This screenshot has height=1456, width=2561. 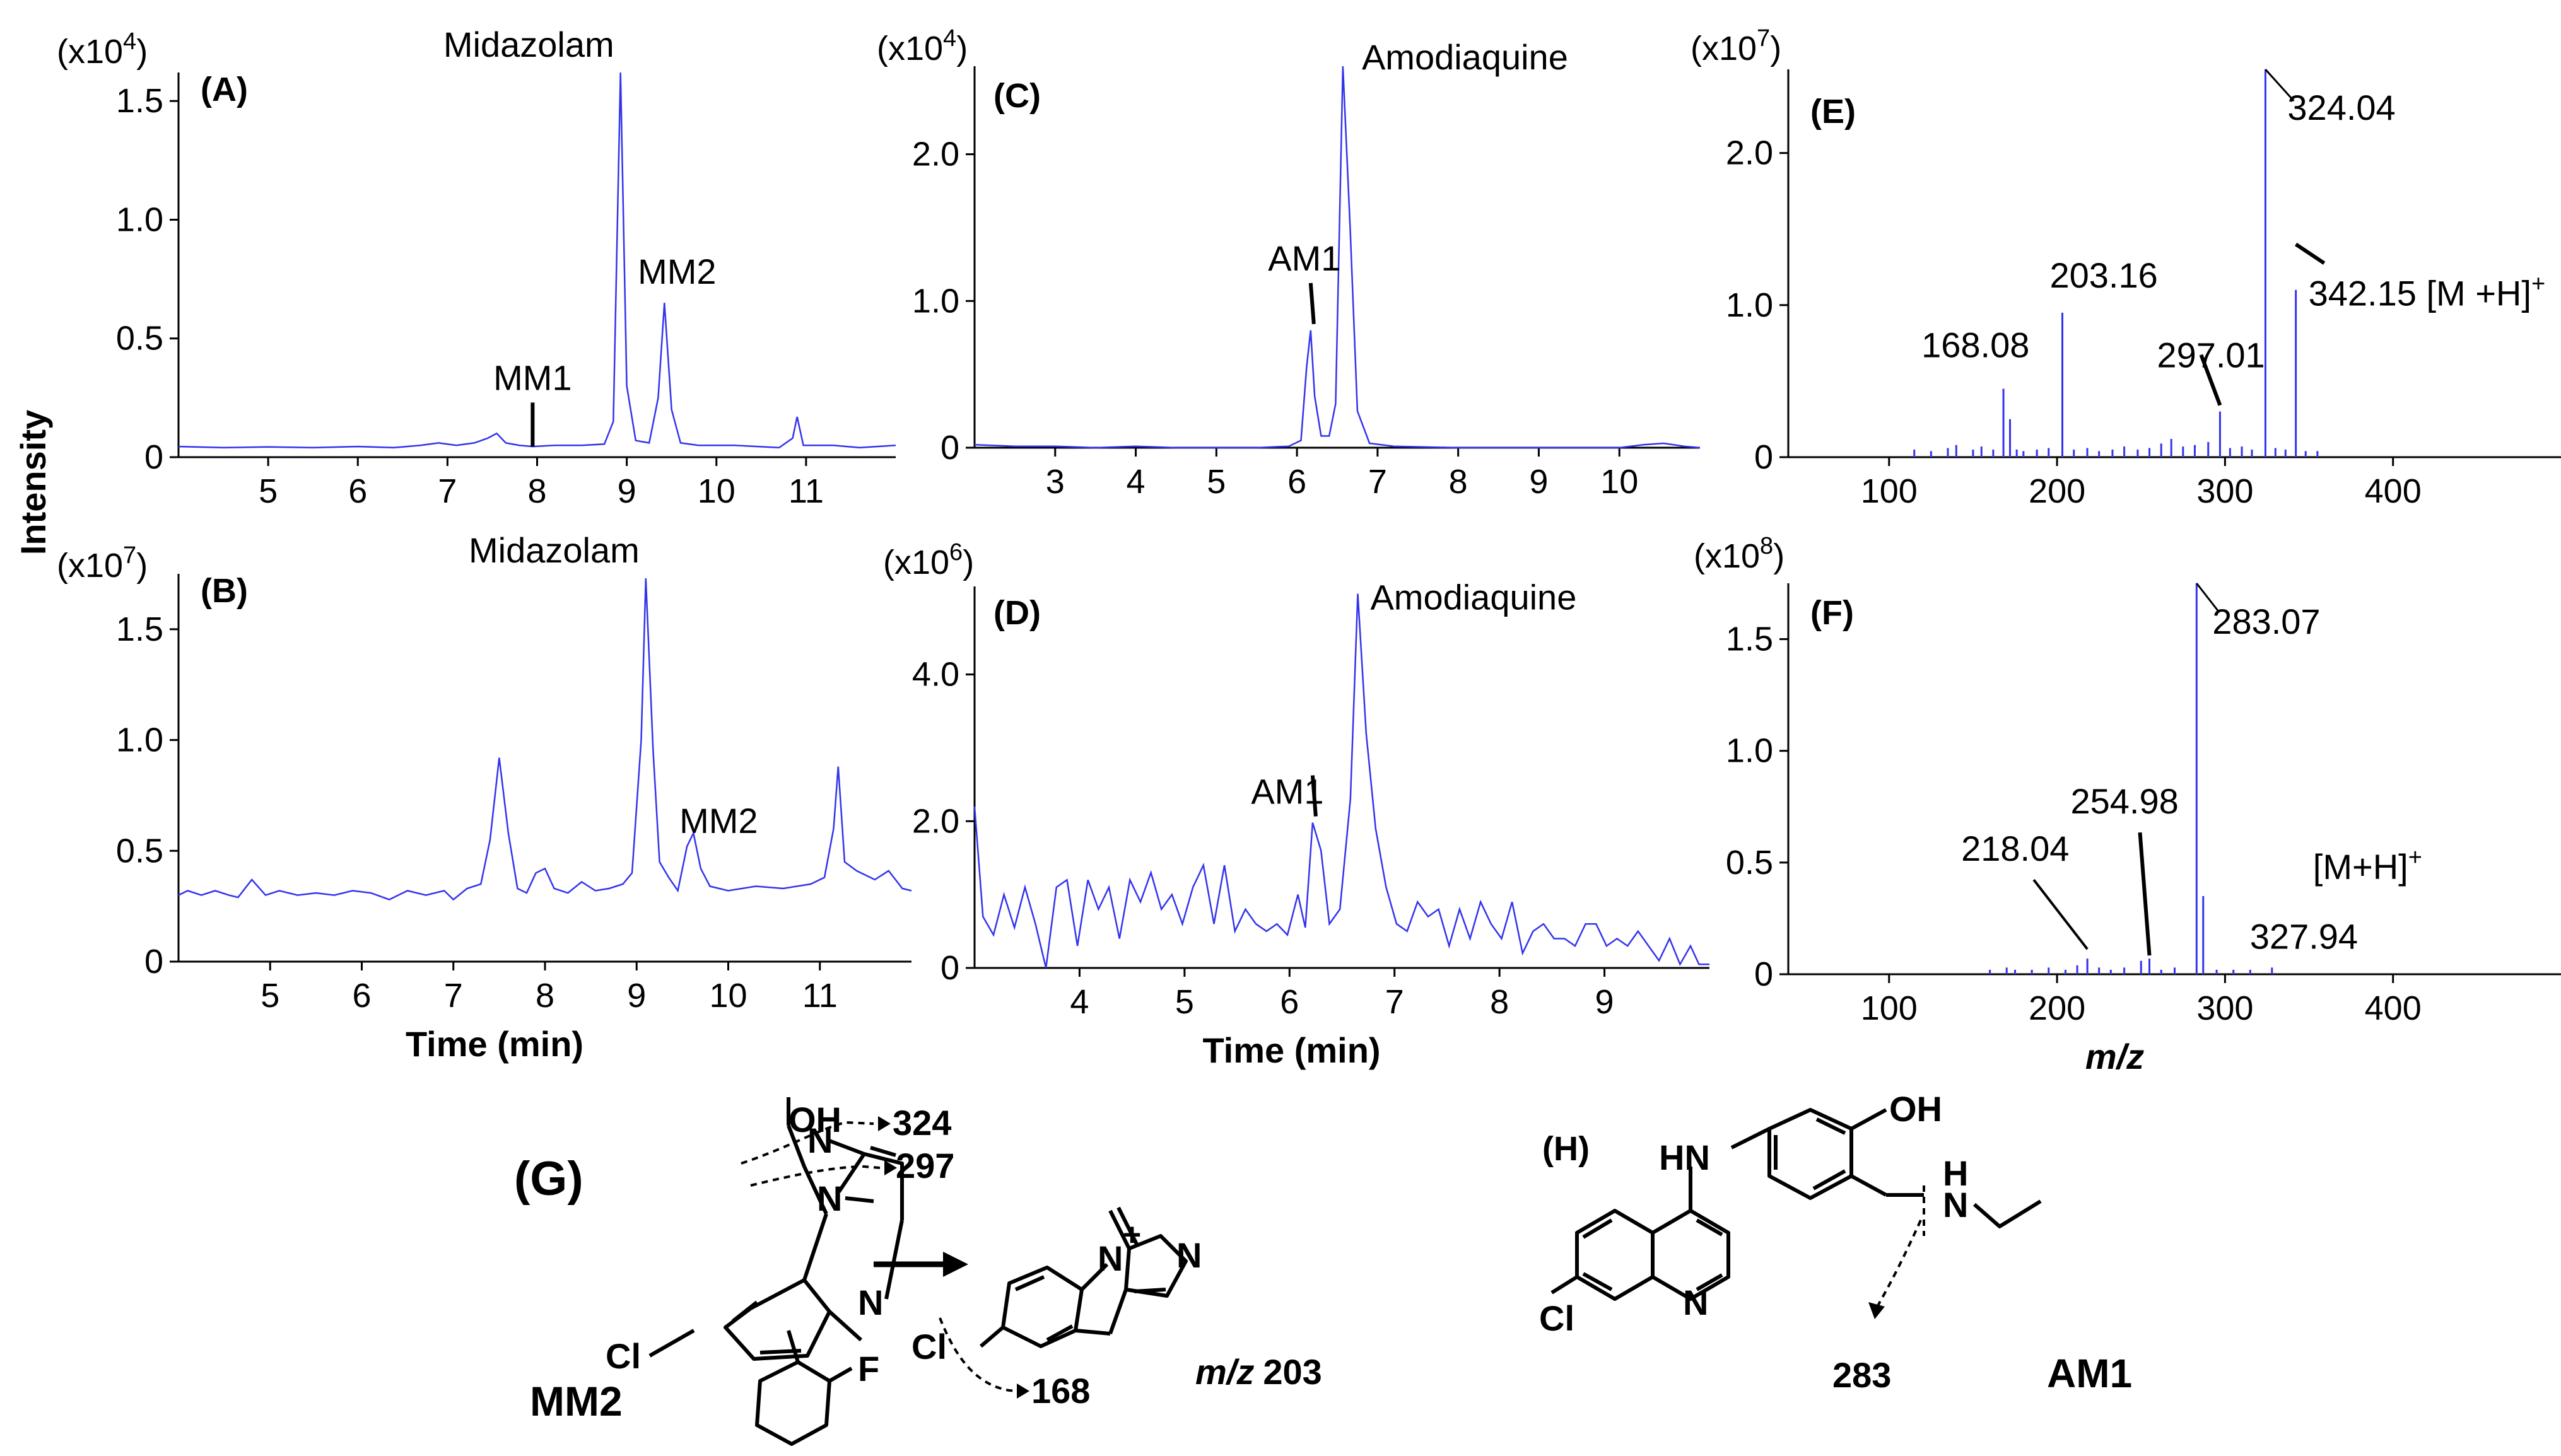 I want to click on product-structure: N + N Cl m/z 203, so click(x=1116, y=1299).